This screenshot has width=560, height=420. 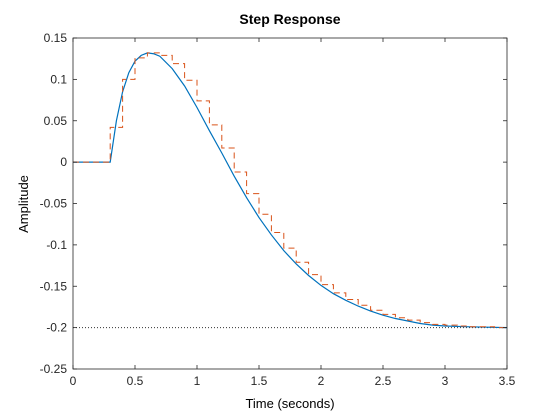 I want to click on y-tick-label: -0.25, so click(x=54, y=369).